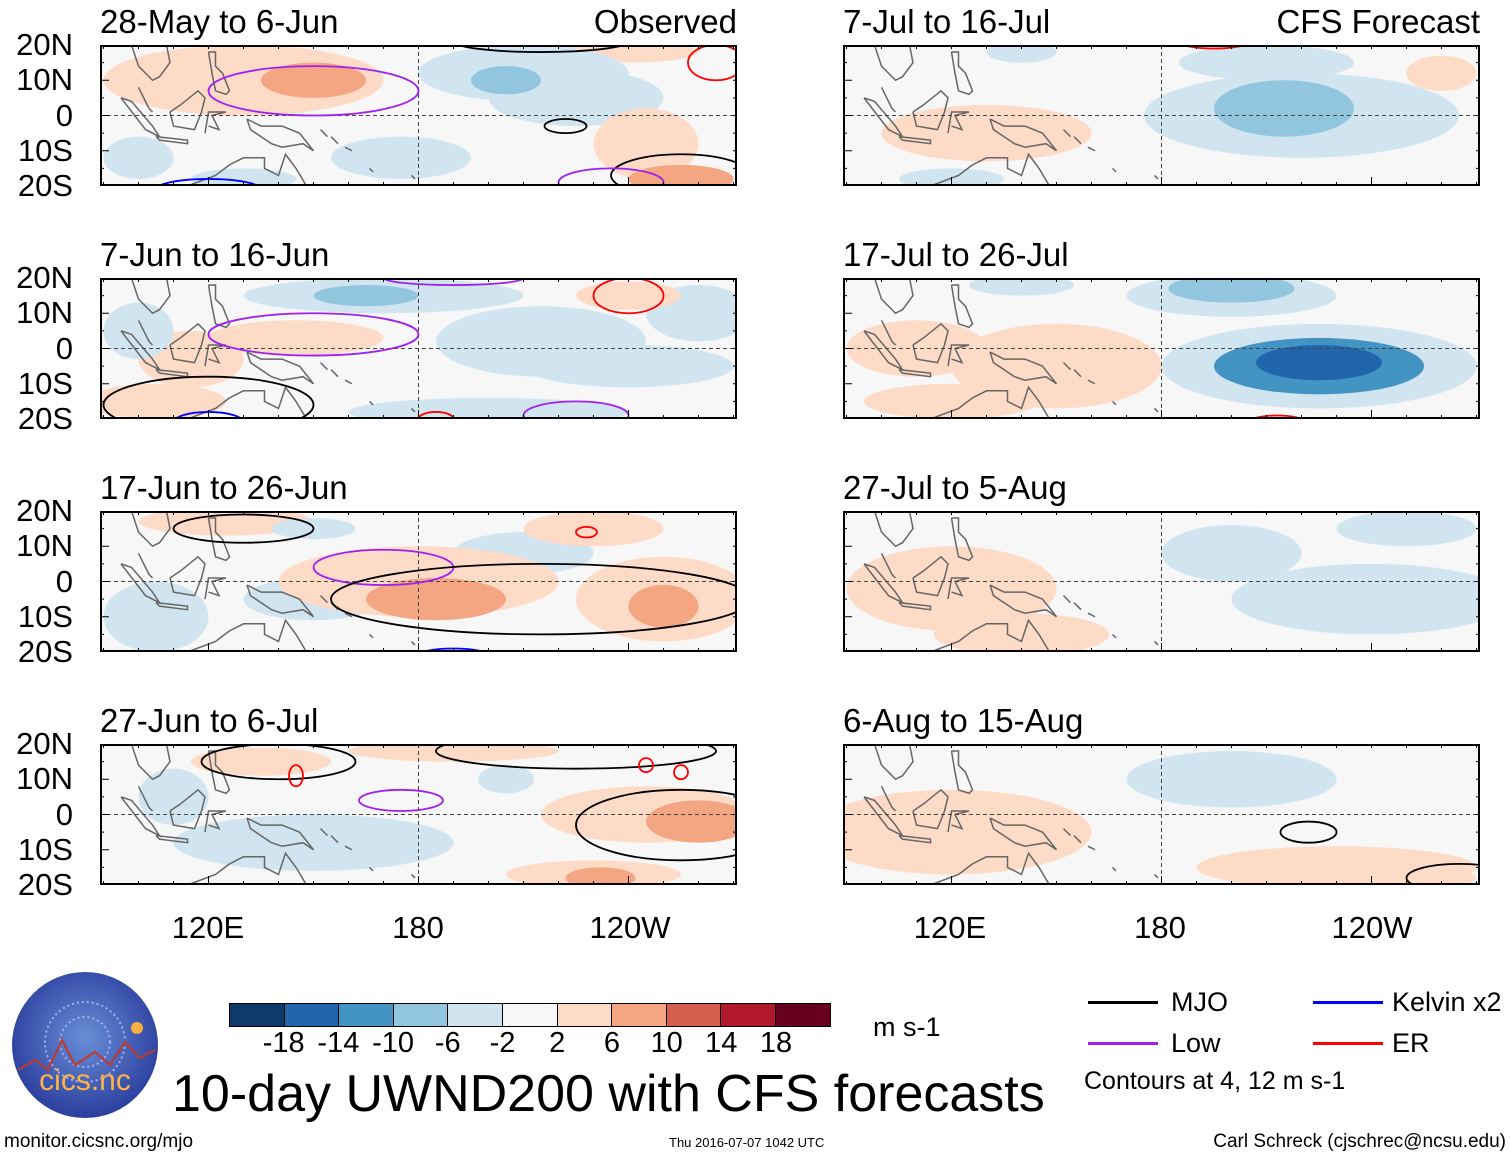 This screenshot has width=1510, height=1158. Describe the element at coordinates (447, 1043) in the screenshot. I see `colorbar-tick-label: -6` at that location.